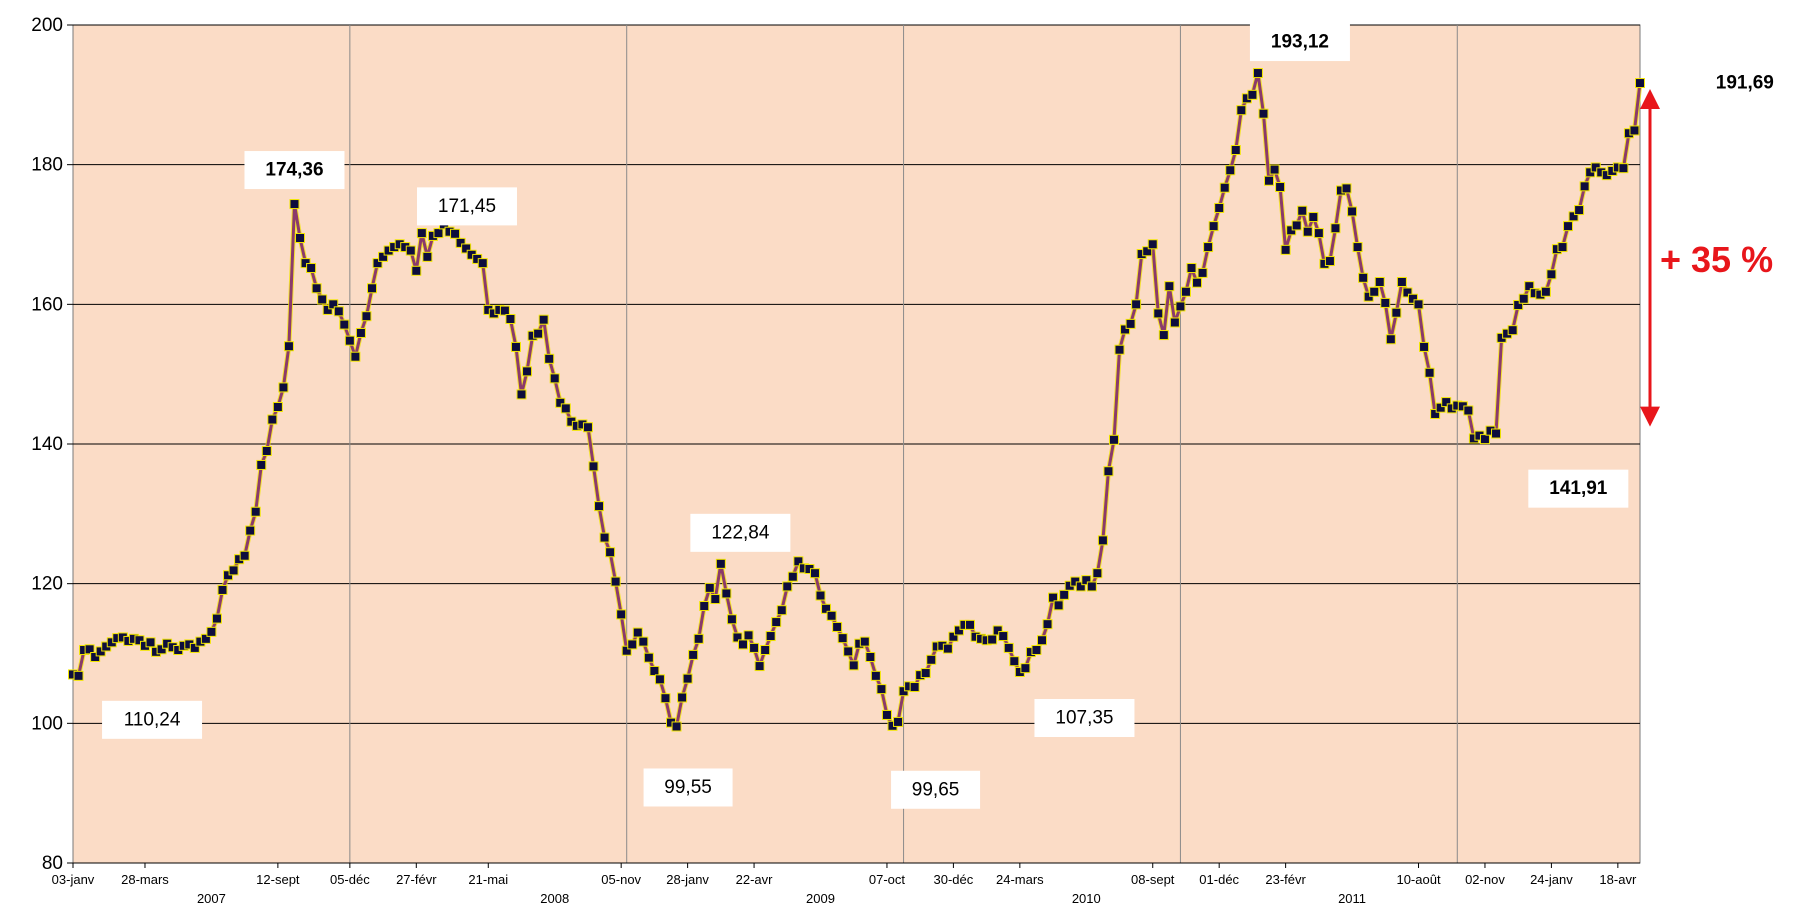 This screenshot has width=1803, height=908. Describe the element at coordinates (211, 898) in the screenshot. I see `x-year-label: 2007` at that location.